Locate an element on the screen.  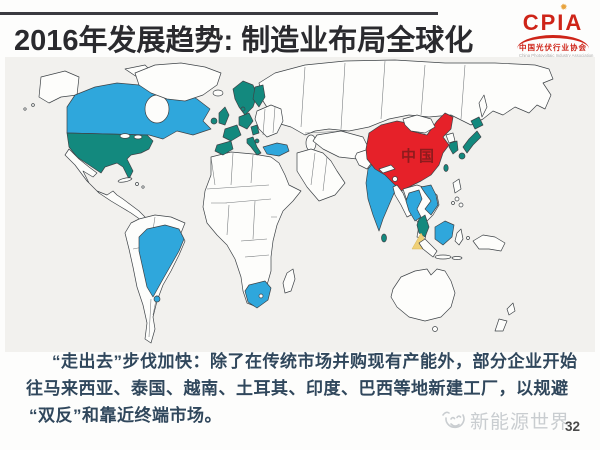
logo-org-name-cn: 中国光伏行业协会 is located at coordinates (553, 48).